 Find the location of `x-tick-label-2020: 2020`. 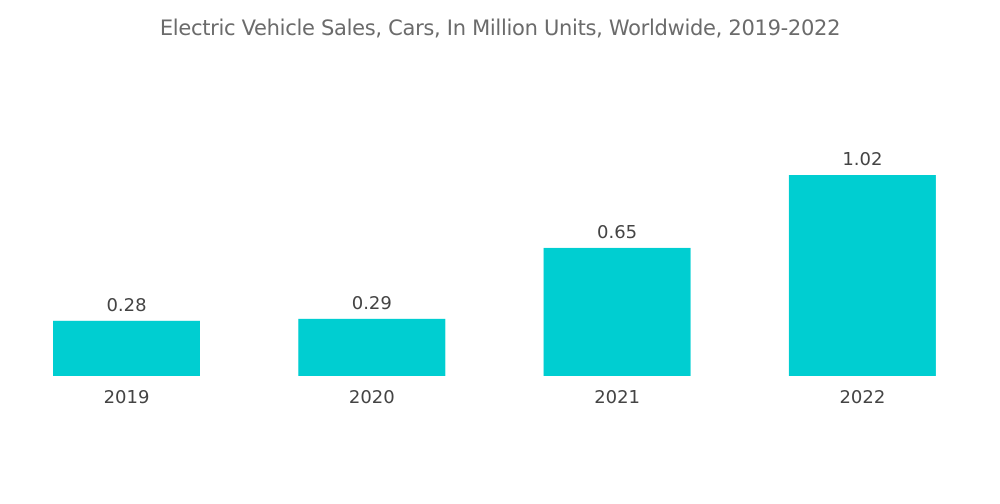

x-tick-label-2020: 2020 is located at coordinates (372, 397).